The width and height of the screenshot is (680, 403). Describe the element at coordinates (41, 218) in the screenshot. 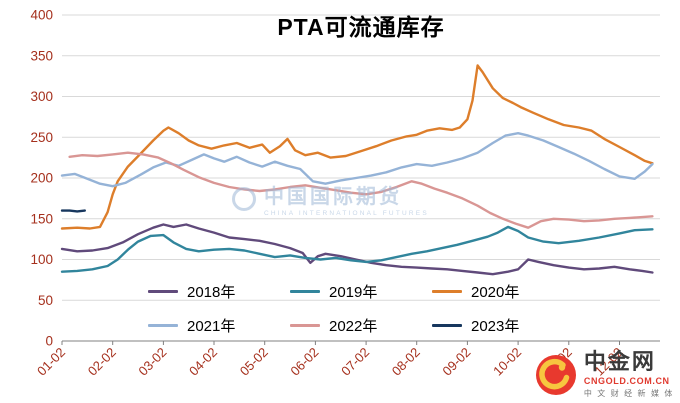

I see `y-tick-label: 150` at that location.